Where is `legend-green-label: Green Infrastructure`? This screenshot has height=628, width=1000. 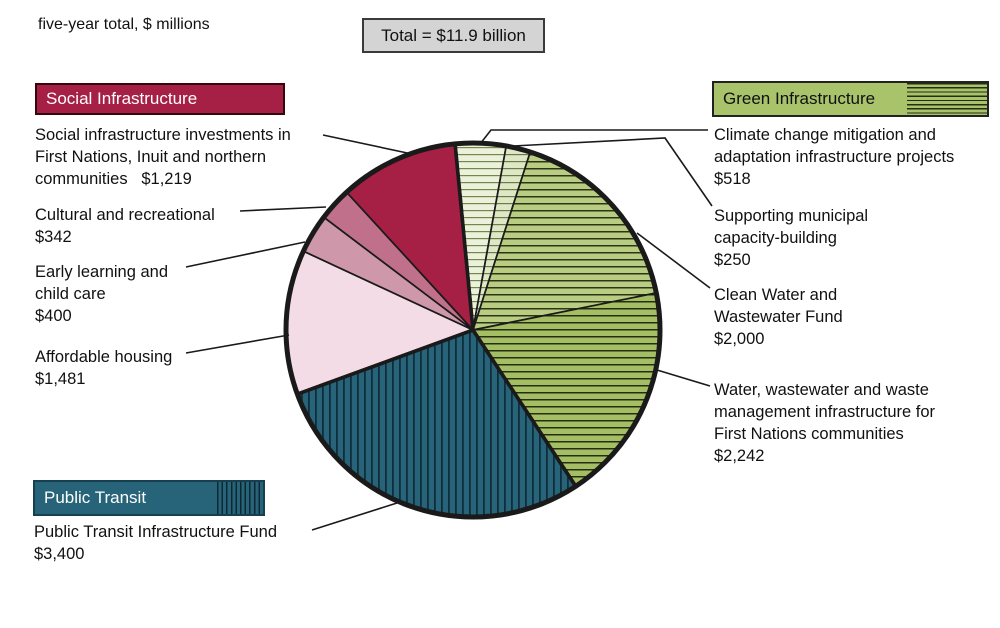 legend-green-label: Green Infrastructure is located at coordinates (799, 98).